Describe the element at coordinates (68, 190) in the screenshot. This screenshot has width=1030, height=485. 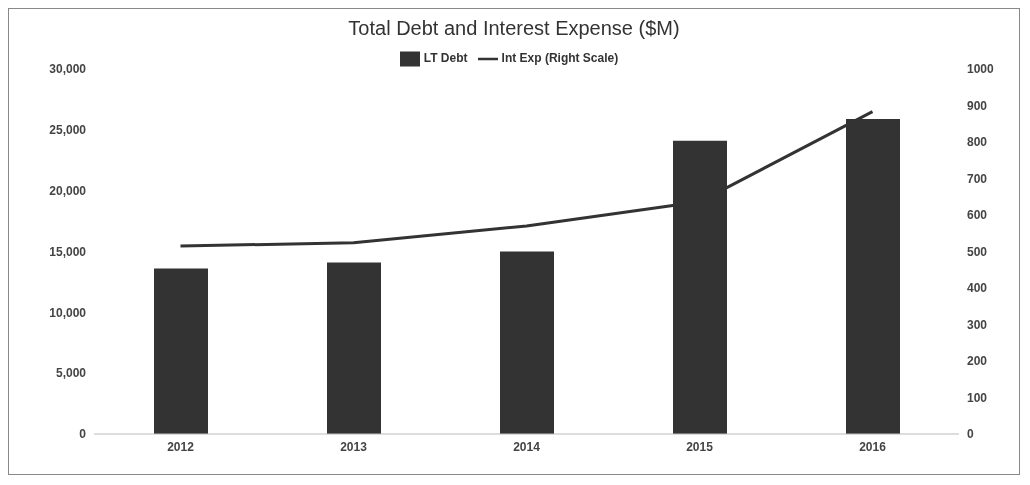
I see `y-tick-label: 20,000` at that location.